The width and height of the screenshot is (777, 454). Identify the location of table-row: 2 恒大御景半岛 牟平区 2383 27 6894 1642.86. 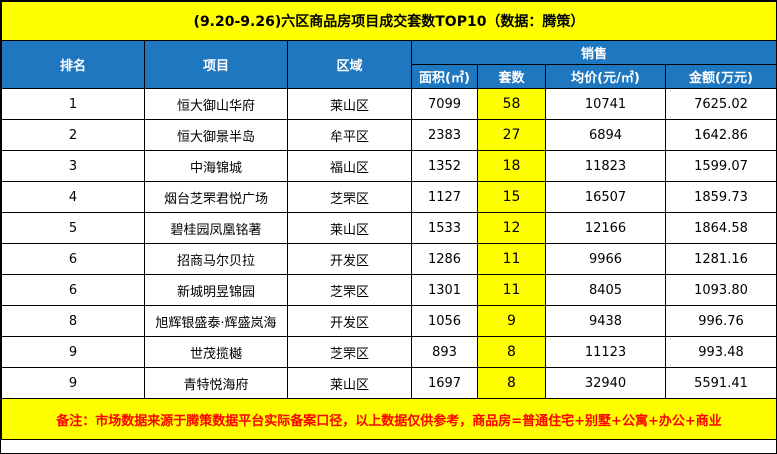
(389, 135).